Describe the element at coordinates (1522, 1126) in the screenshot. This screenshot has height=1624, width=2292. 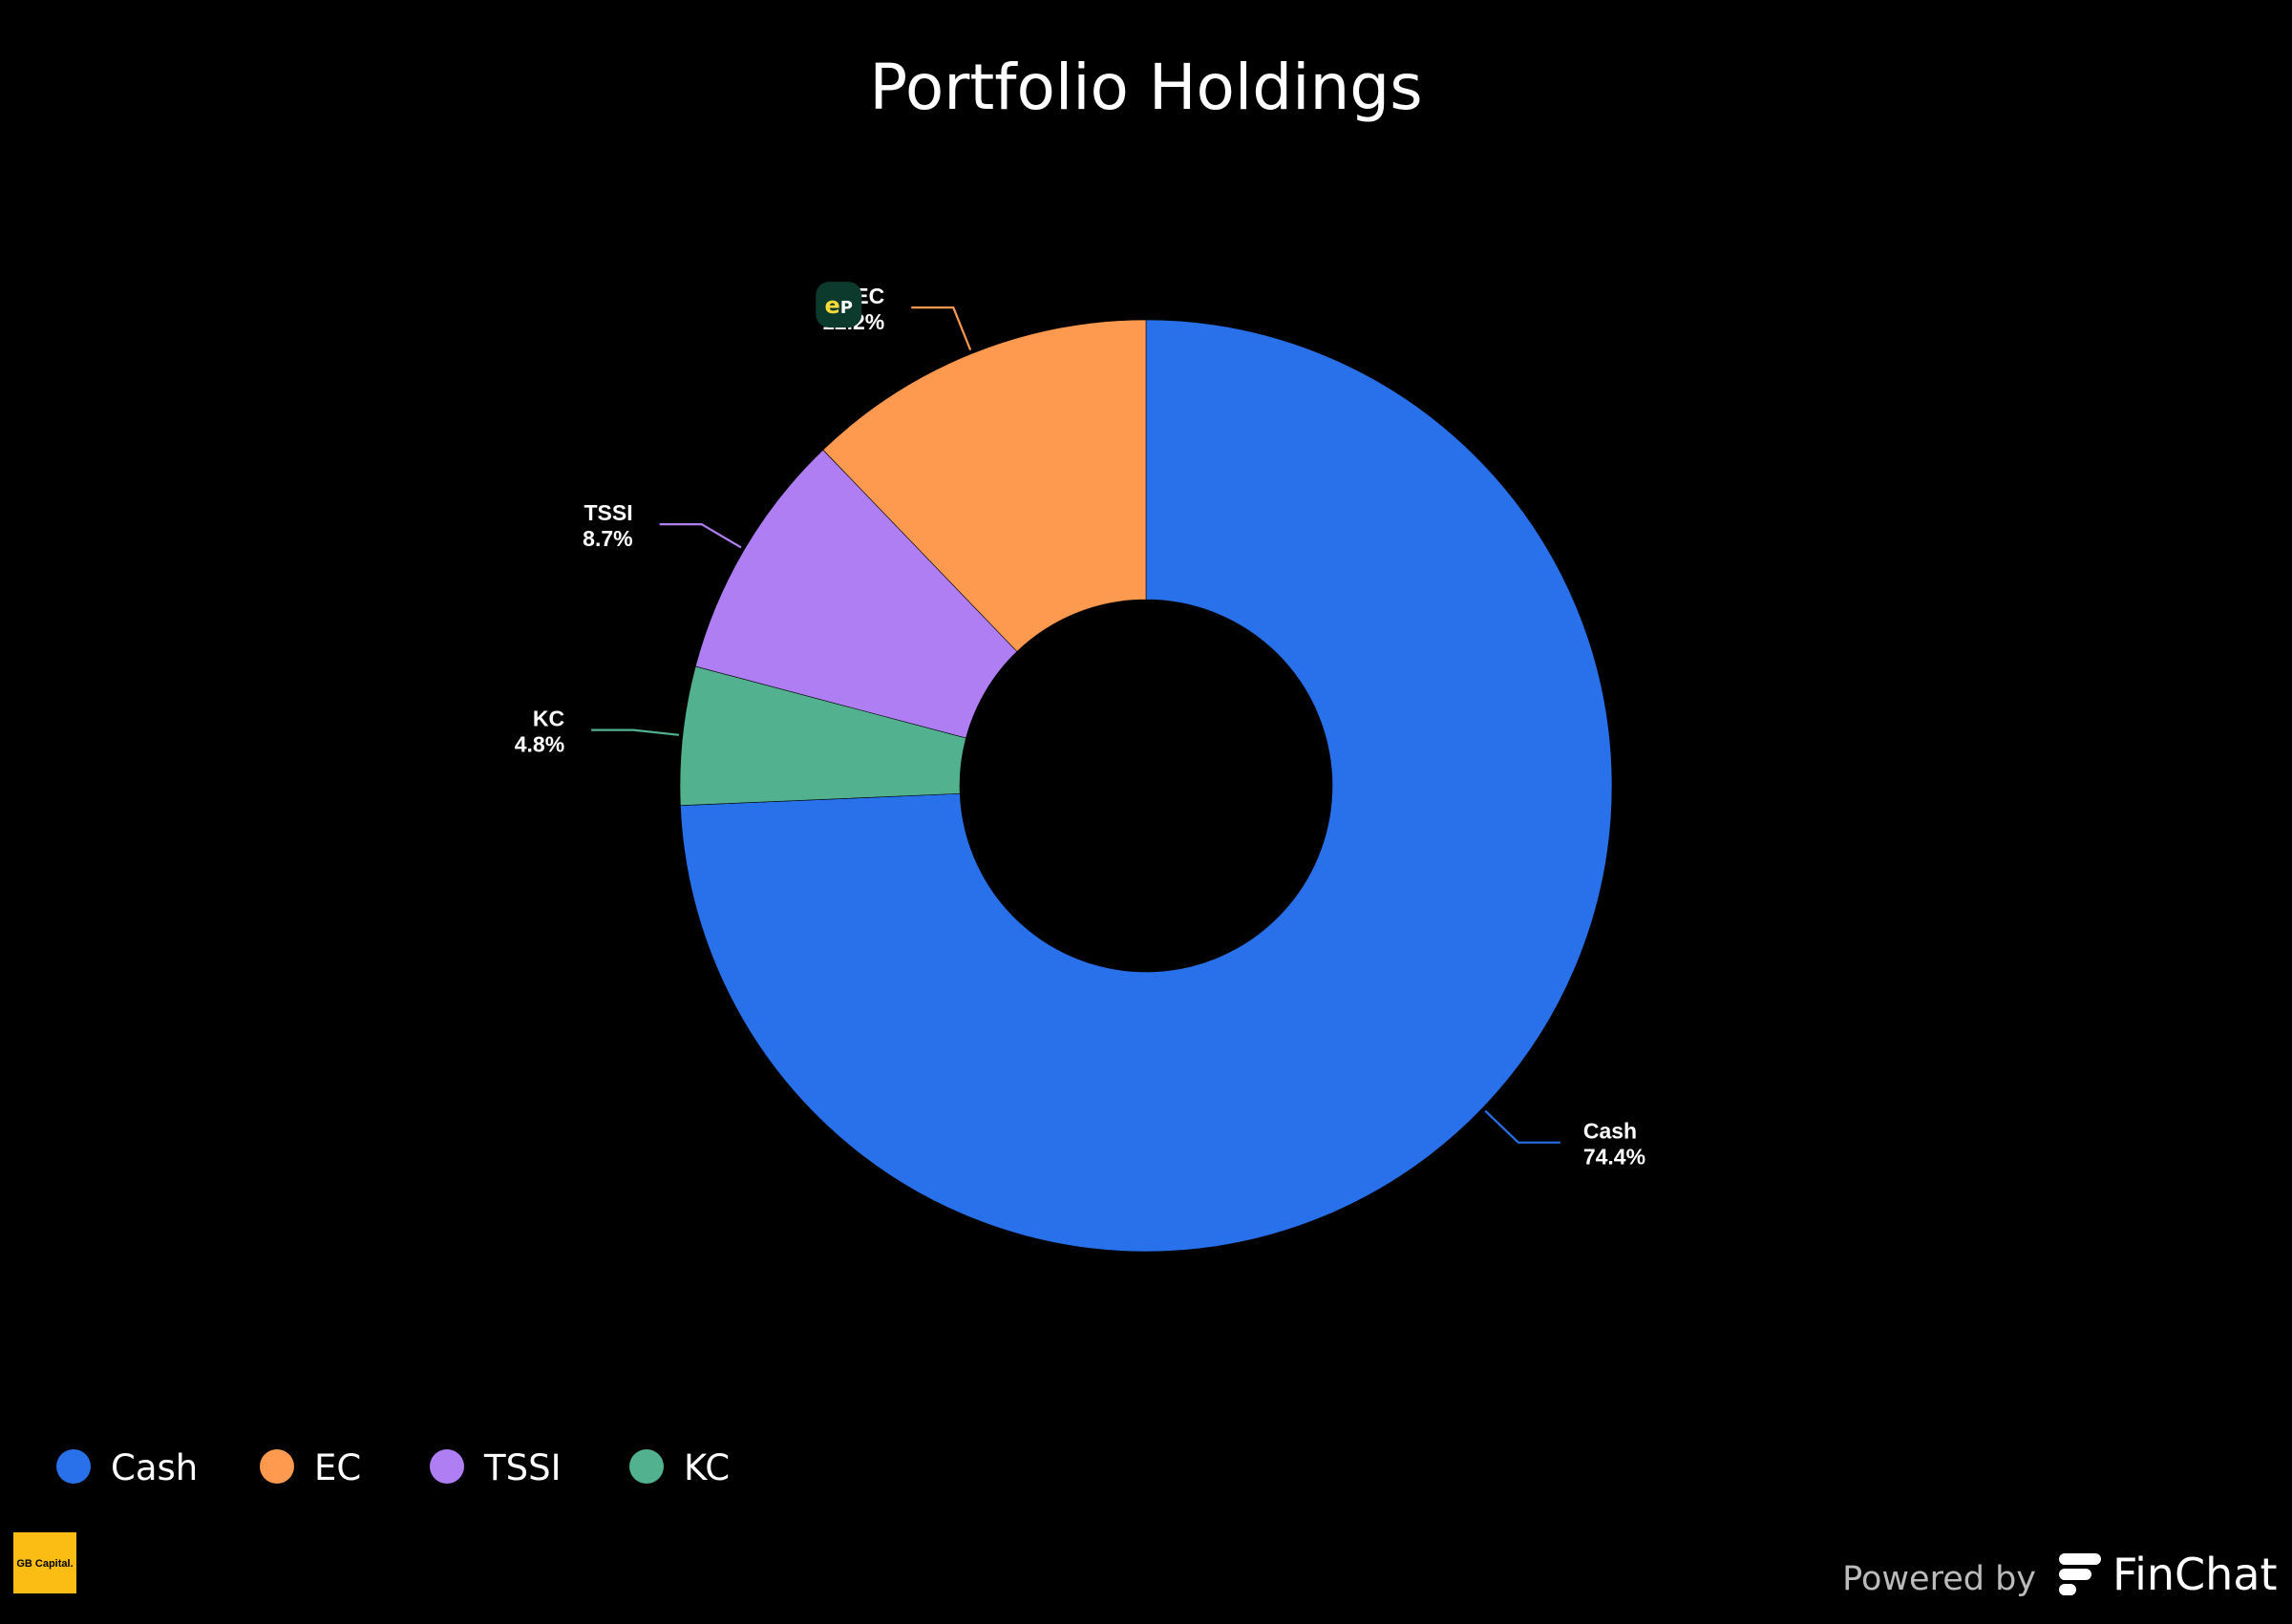
I see `leader-line-cash` at that location.